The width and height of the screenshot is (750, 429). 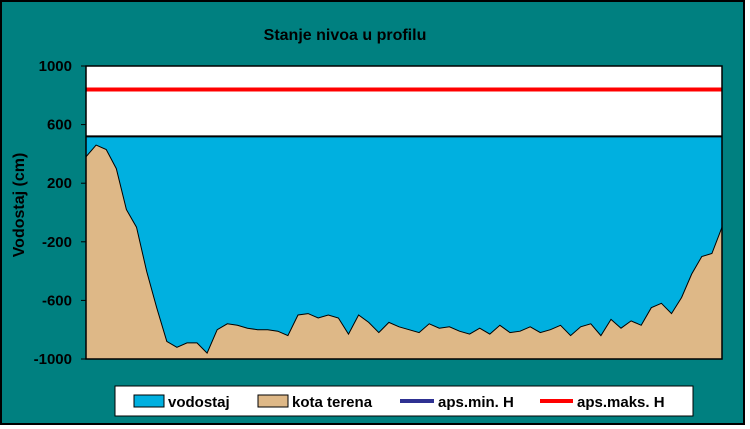 What do you see at coordinates (199, 402) in the screenshot?
I see `legend-label-vodostaj: vodostaj` at bounding box center [199, 402].